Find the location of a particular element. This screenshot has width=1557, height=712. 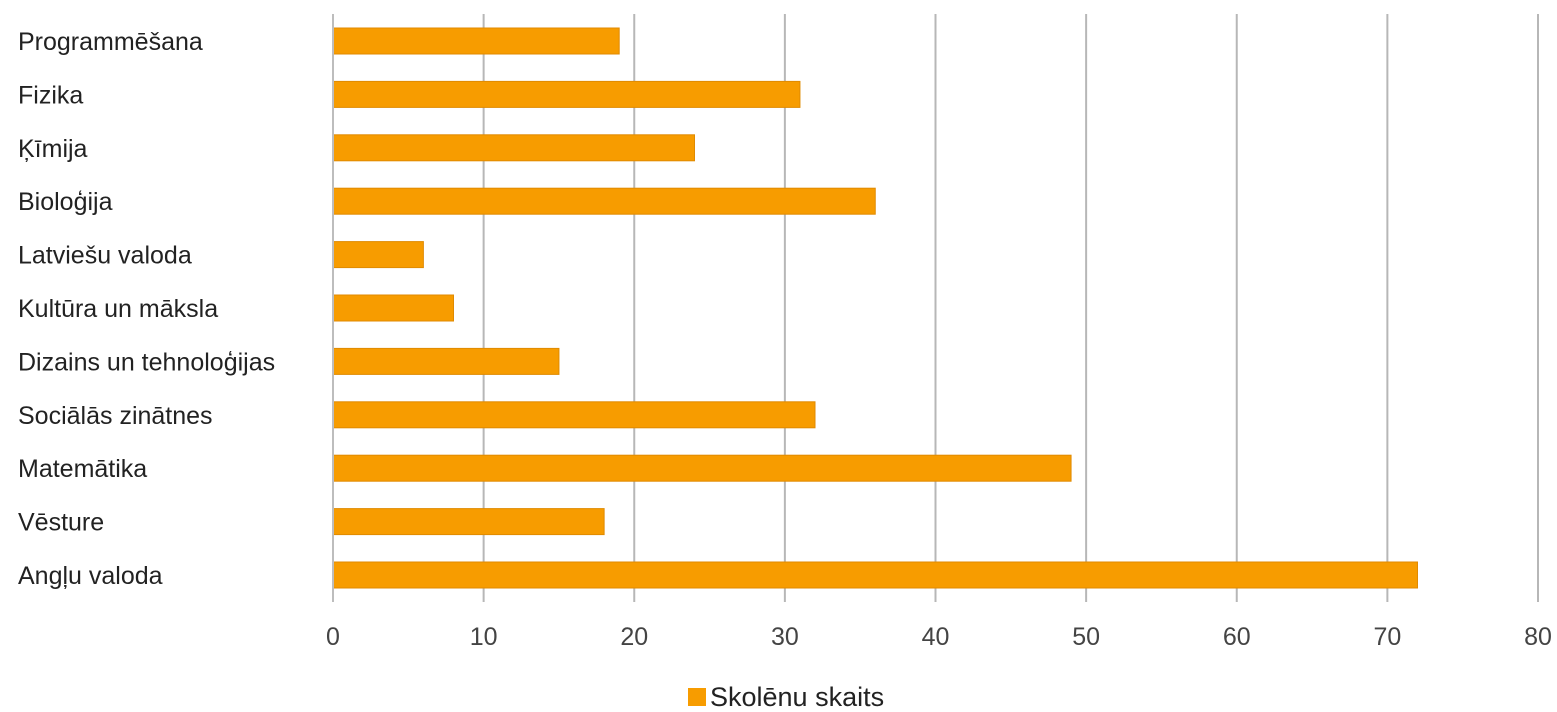

legend-label: Skolēnu skaits is located at coordinates (797, 697).